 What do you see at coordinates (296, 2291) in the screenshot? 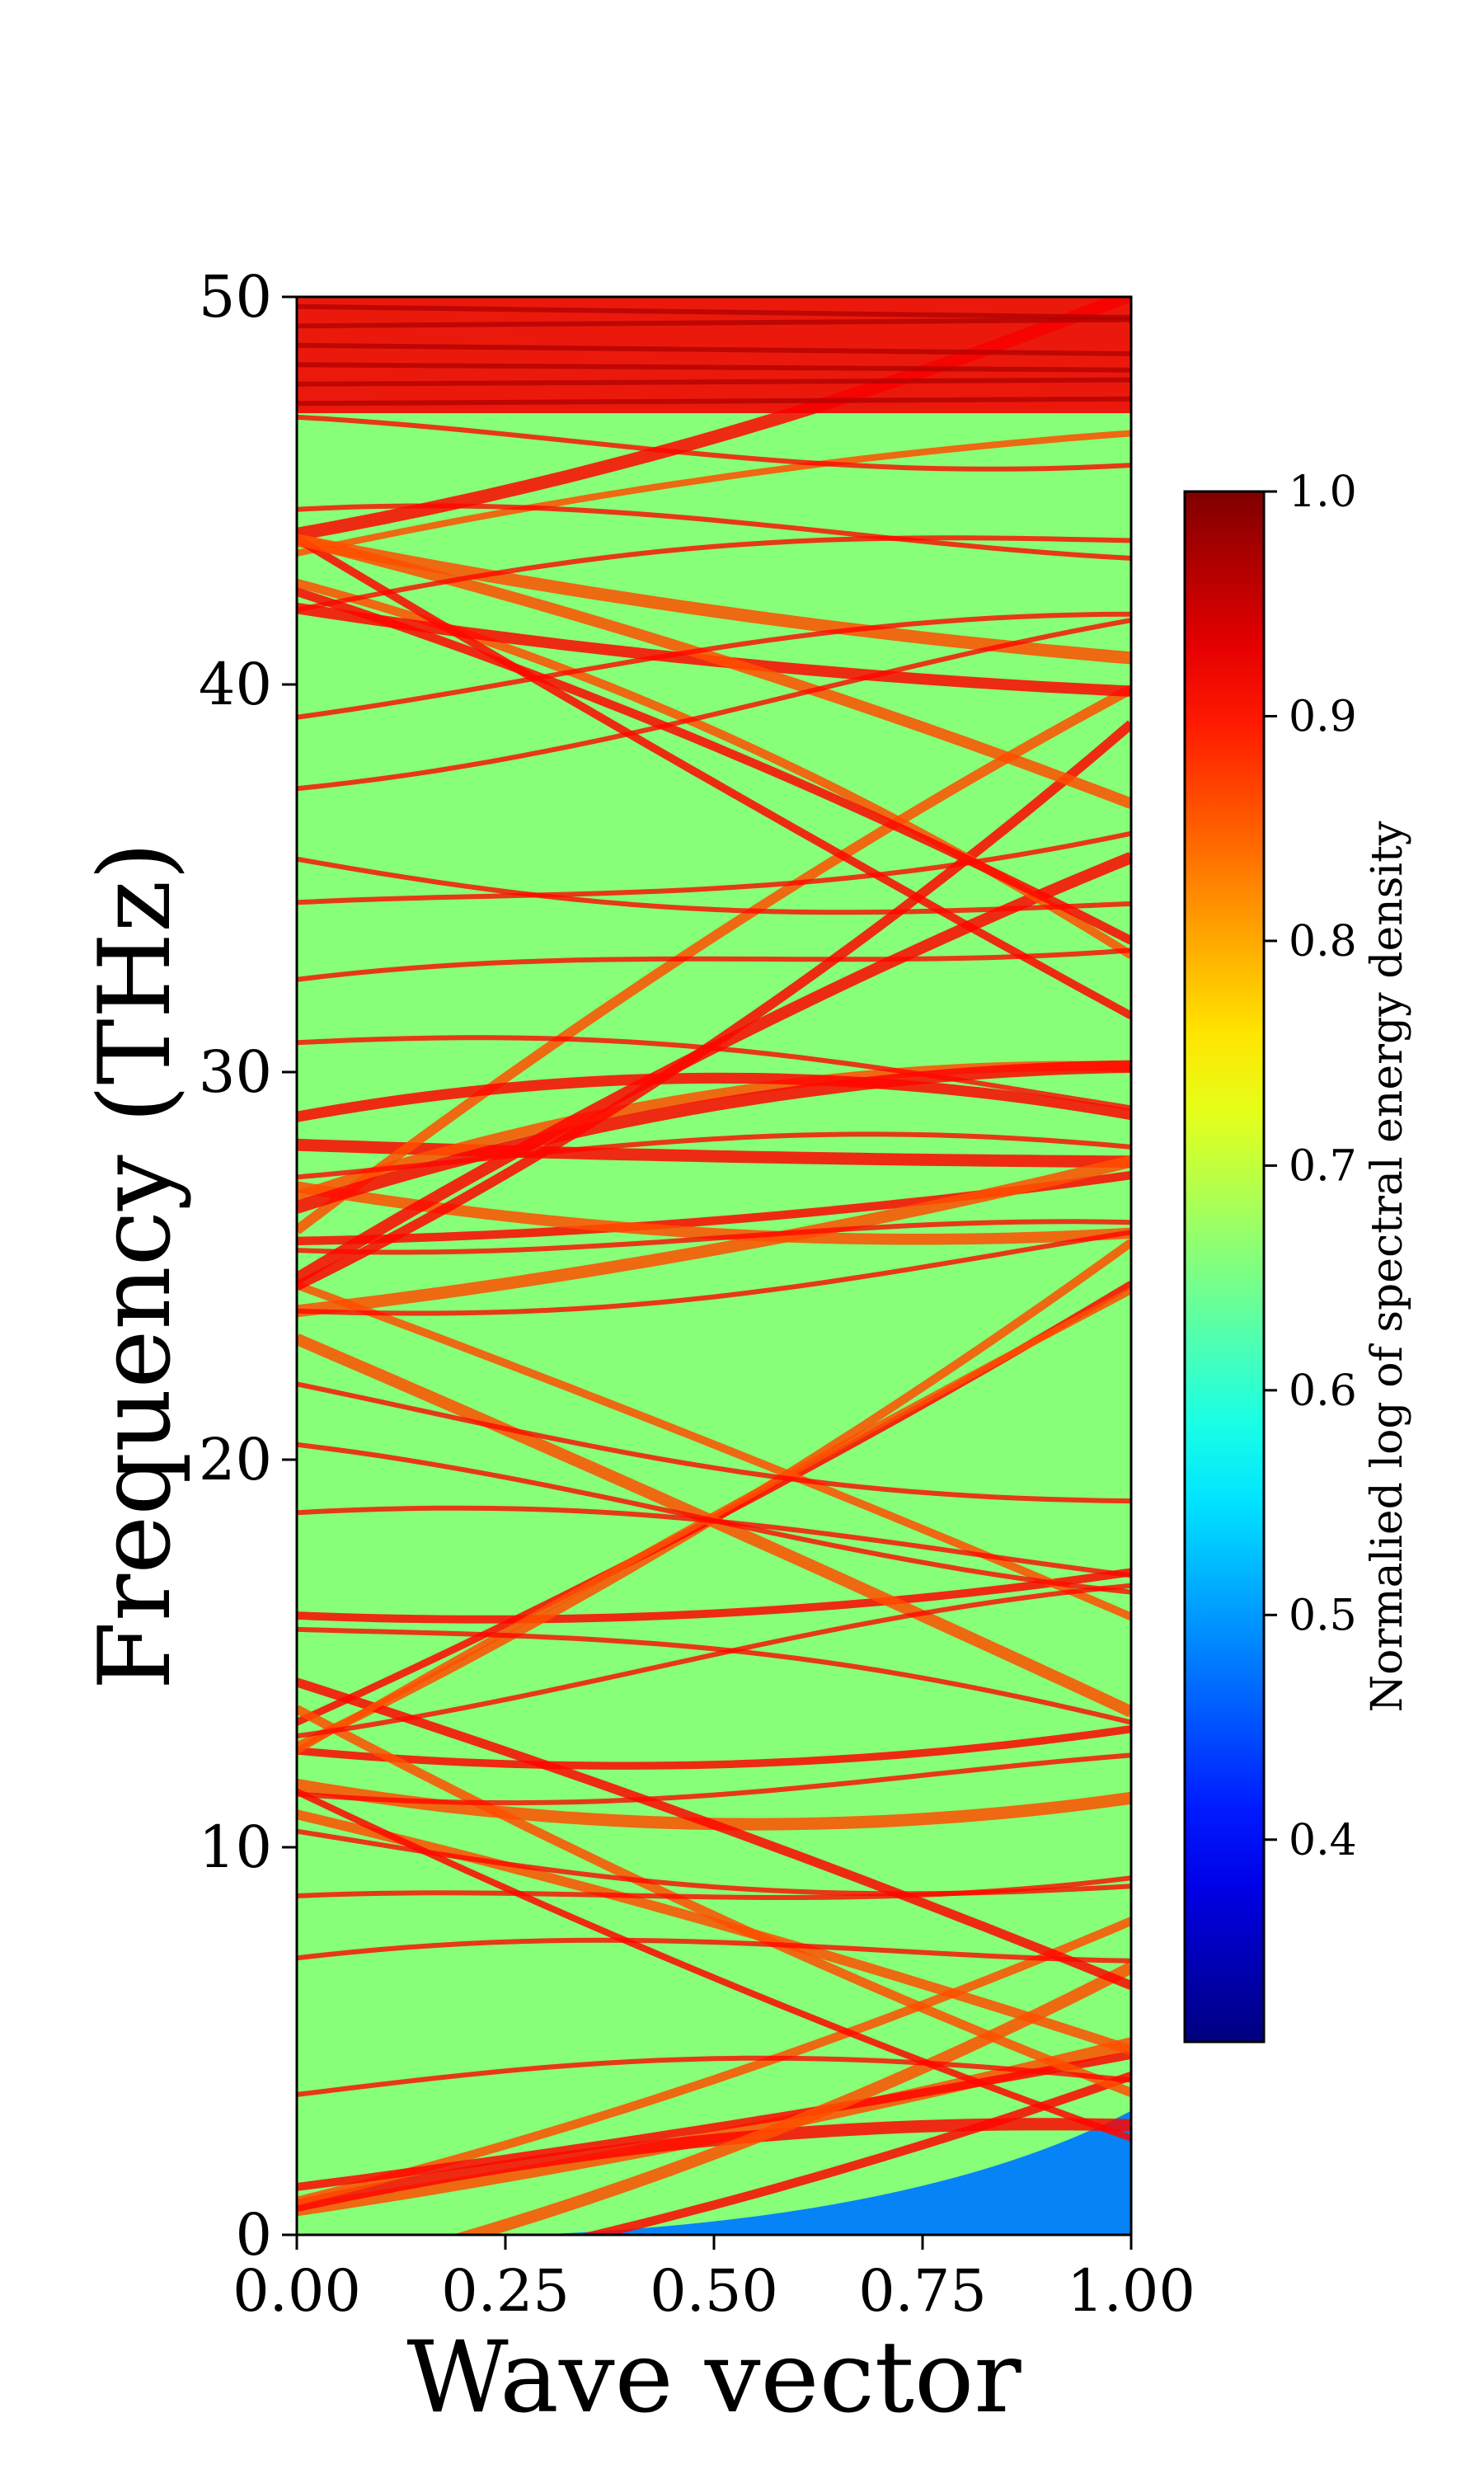
I see `x-tick-label: 0.00` at bounding box center [296, 2291].